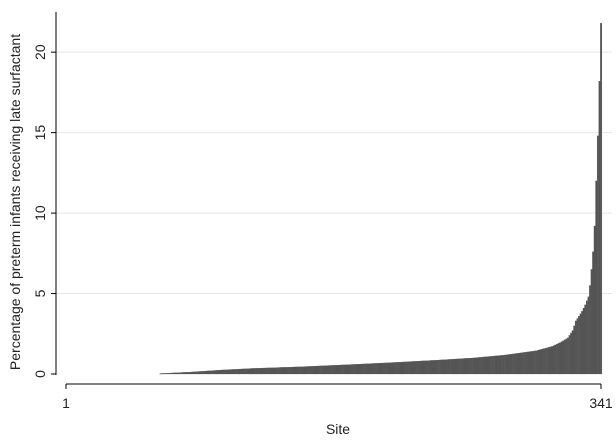 This screenshot has height=440, width=616. What do you see at coordinates (40, 52) in the screenshot?
I see `y-tick-label-20: 20` at bounding box center [40, 52].